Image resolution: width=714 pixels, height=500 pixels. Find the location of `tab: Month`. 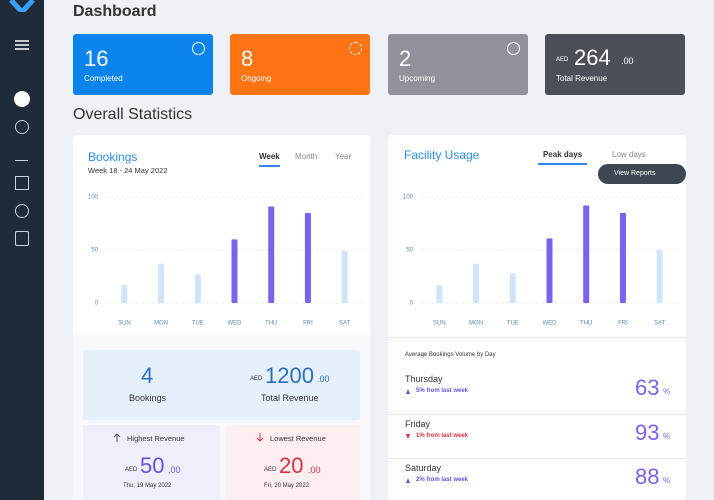

tab: Month is located at coordinates (306, 156).